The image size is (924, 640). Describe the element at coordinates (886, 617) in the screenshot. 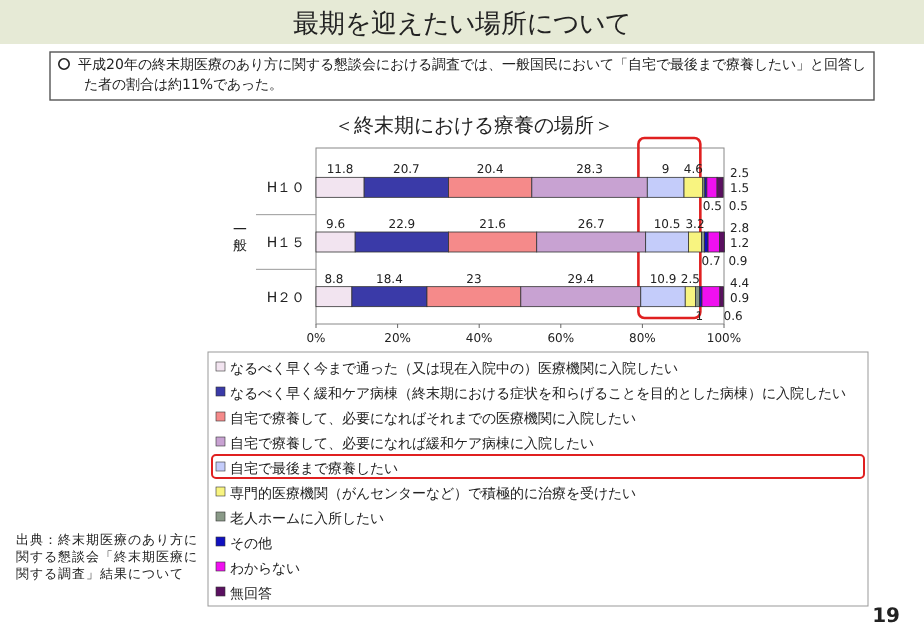

I see `text: 19` at that location.